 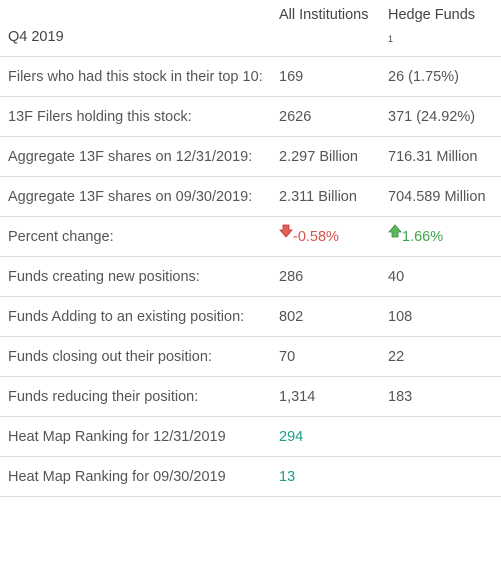 I want to click on hedge-funds-change: 1.66%, so click(x=440, y=236).